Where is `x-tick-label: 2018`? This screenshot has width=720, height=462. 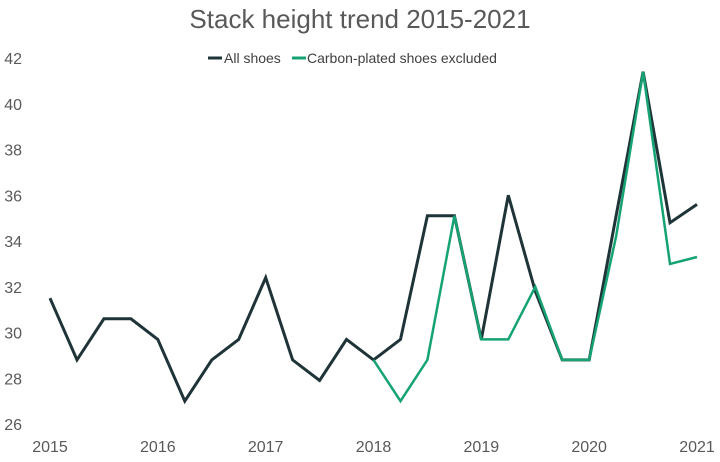 x-tick-label: 2018 is located at coordinates (374, 447).